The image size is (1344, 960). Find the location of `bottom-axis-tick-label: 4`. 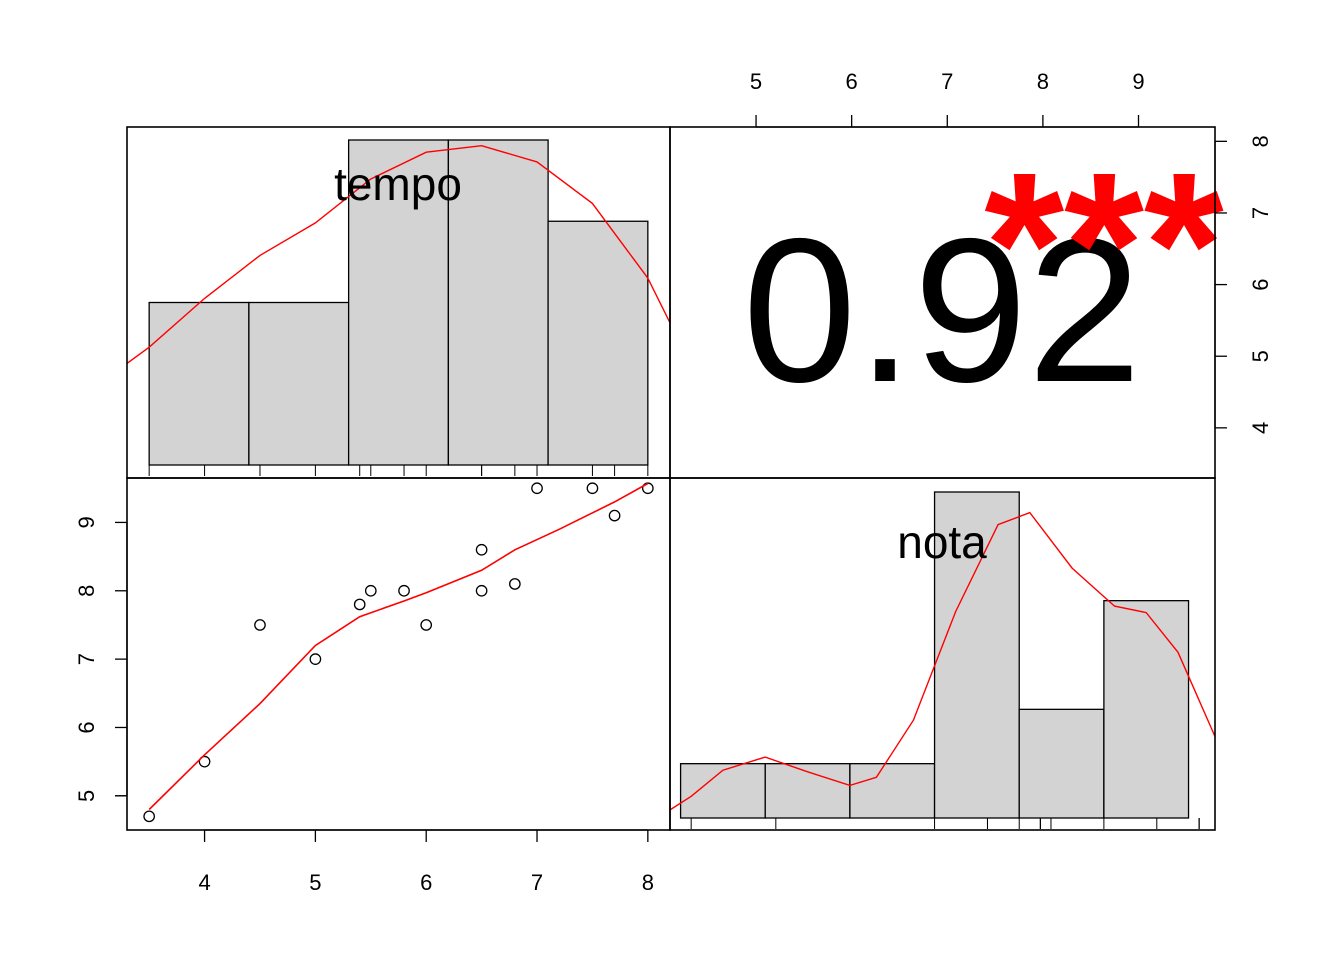

bottom-axis-tick-label: 4 is located at coordinates (204, 882).